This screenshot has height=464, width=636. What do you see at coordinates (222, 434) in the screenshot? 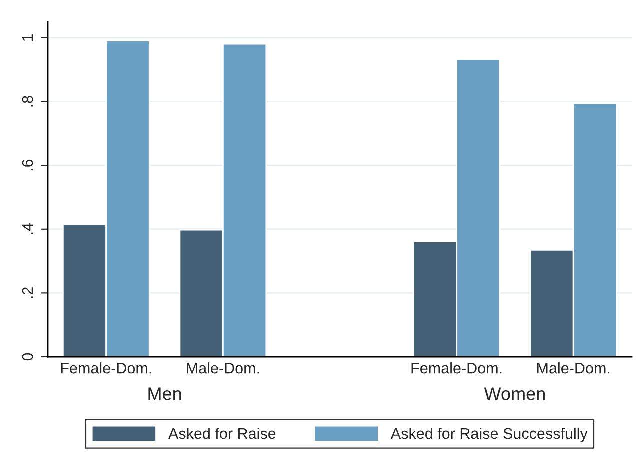
I see `legend-label: Asked for Raise` at bounding box center [222, 434].